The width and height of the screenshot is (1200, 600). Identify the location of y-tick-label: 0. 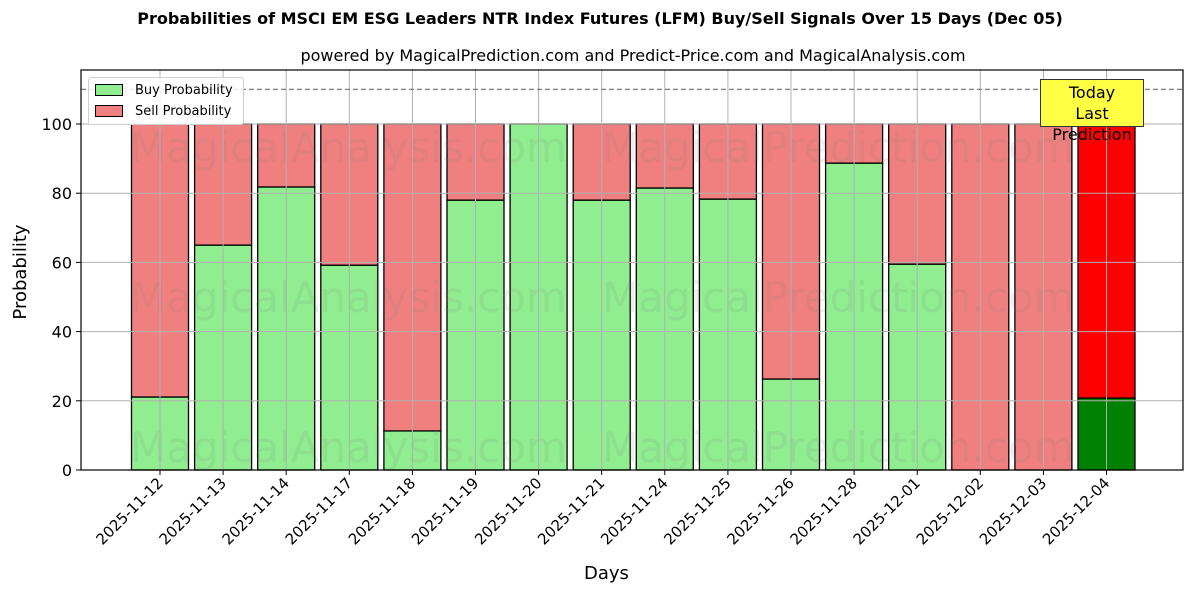
(67, 470).